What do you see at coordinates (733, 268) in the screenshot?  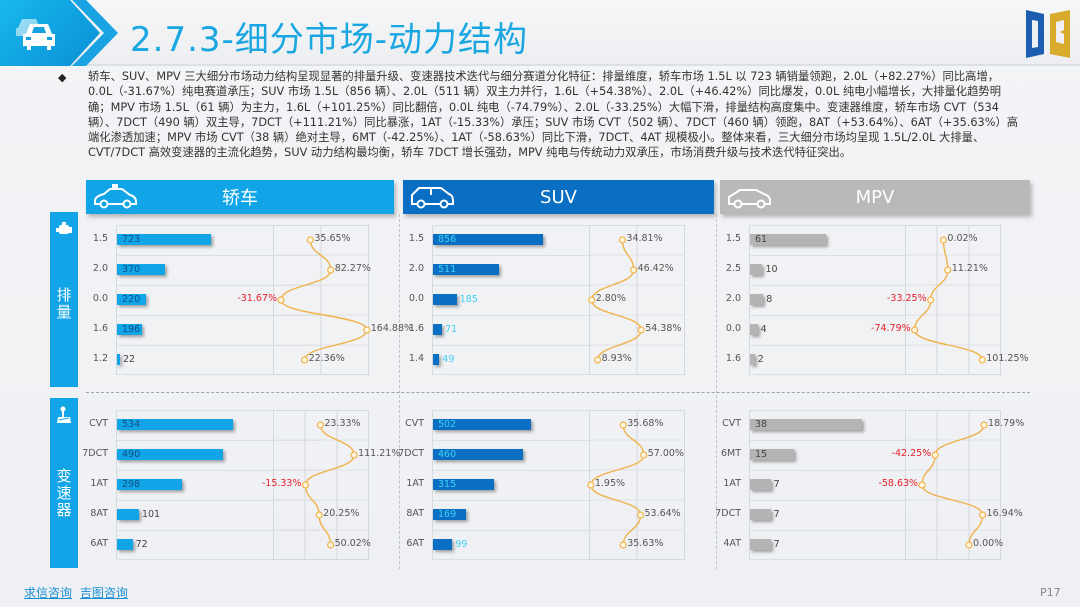 I see `bar-category-label: 2.5` at bounding box center [733, 268].